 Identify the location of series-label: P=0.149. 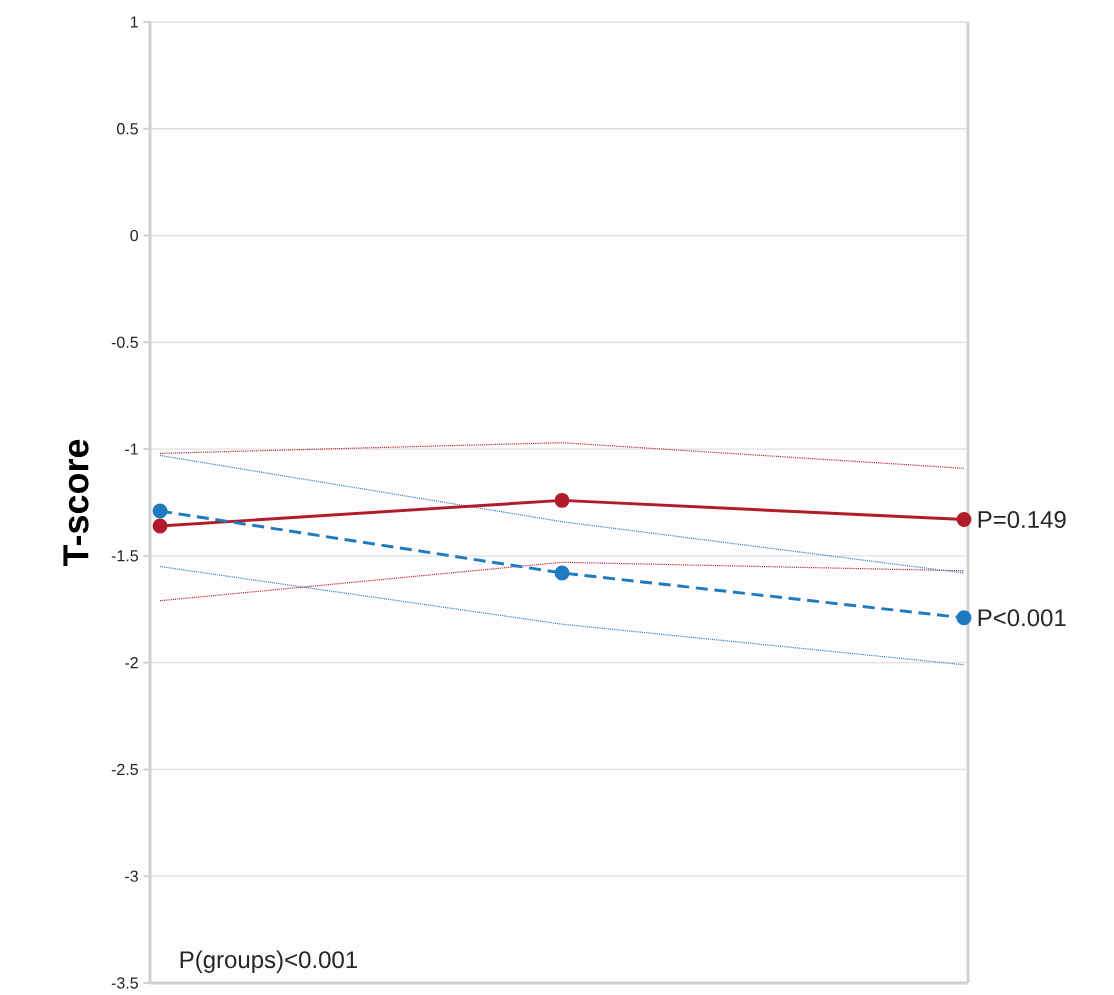
(1022, 520).